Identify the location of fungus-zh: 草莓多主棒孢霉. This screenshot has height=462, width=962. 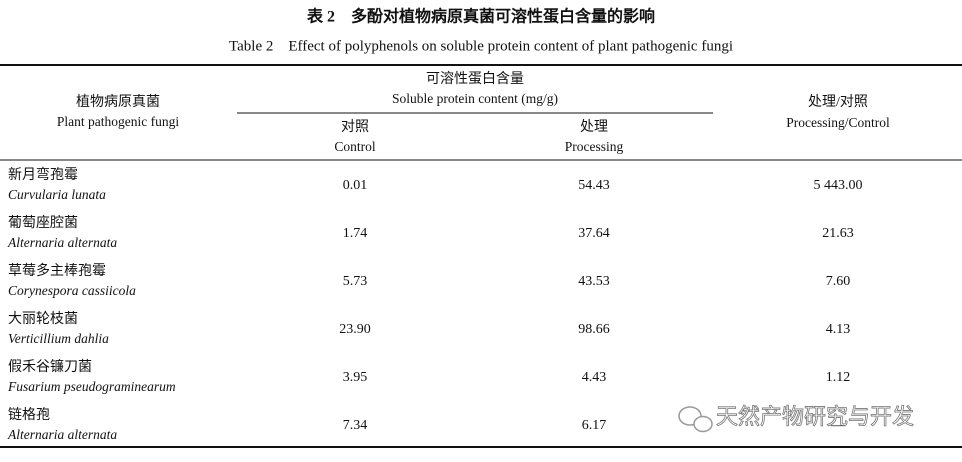
(57, 270).